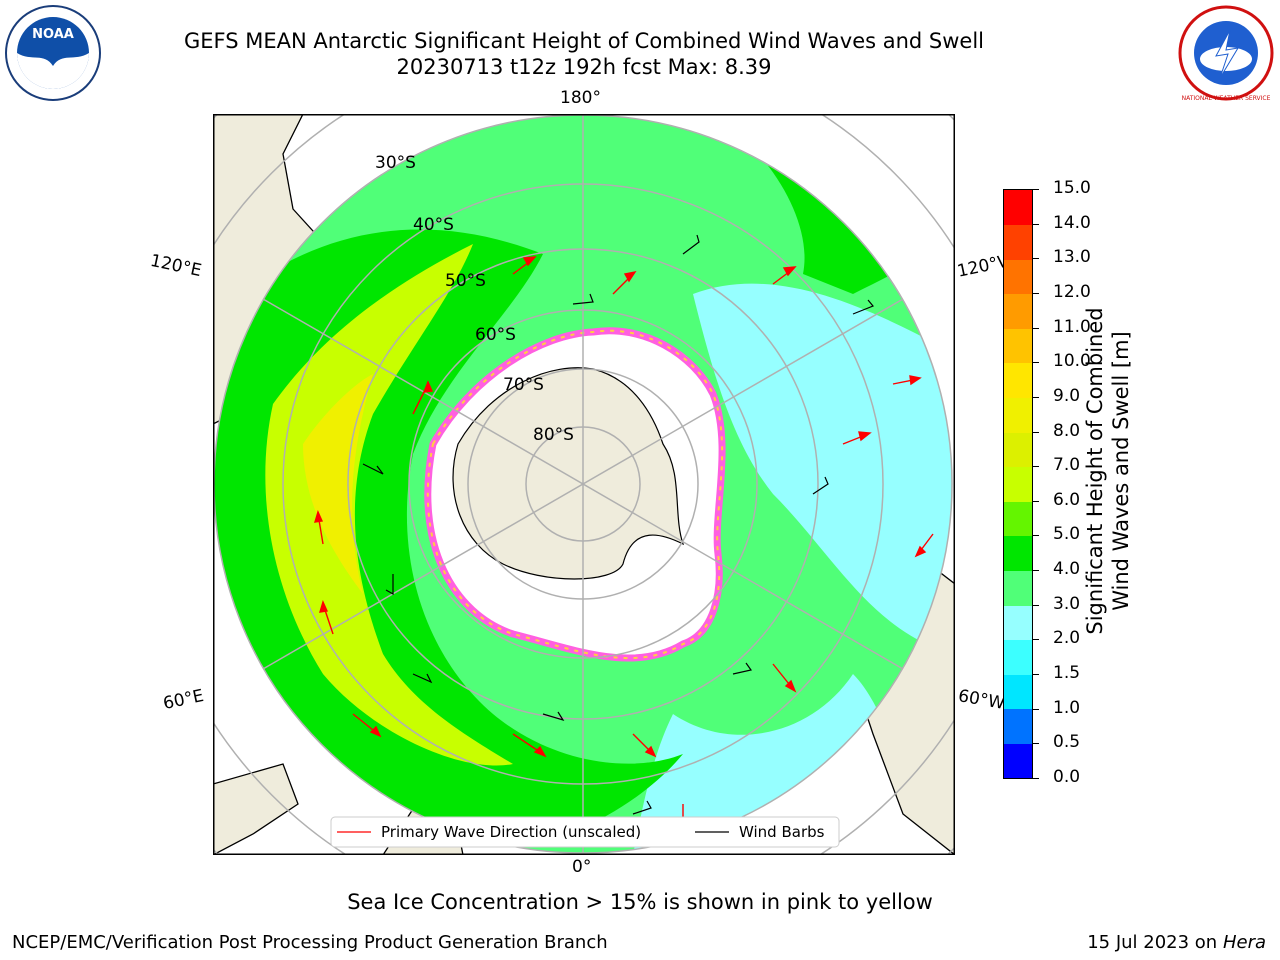 This screenshot has height=960, width=1280. Describe the element at coordinates (1067, 569) in the screenshot. I see `colorbar-tick-label: 4.0` at that location.